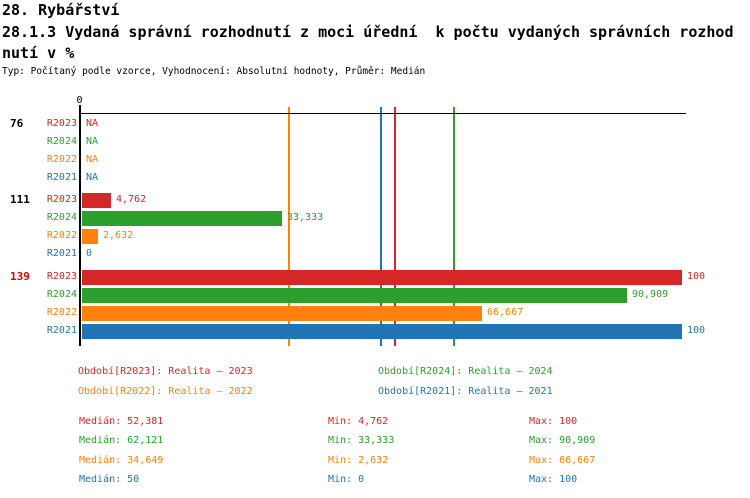 The image size is (750, 498). What do you see at coordinates (289, 226) in the screenshot?
I see `median-line-r2022` at bounding box center [289, 226].